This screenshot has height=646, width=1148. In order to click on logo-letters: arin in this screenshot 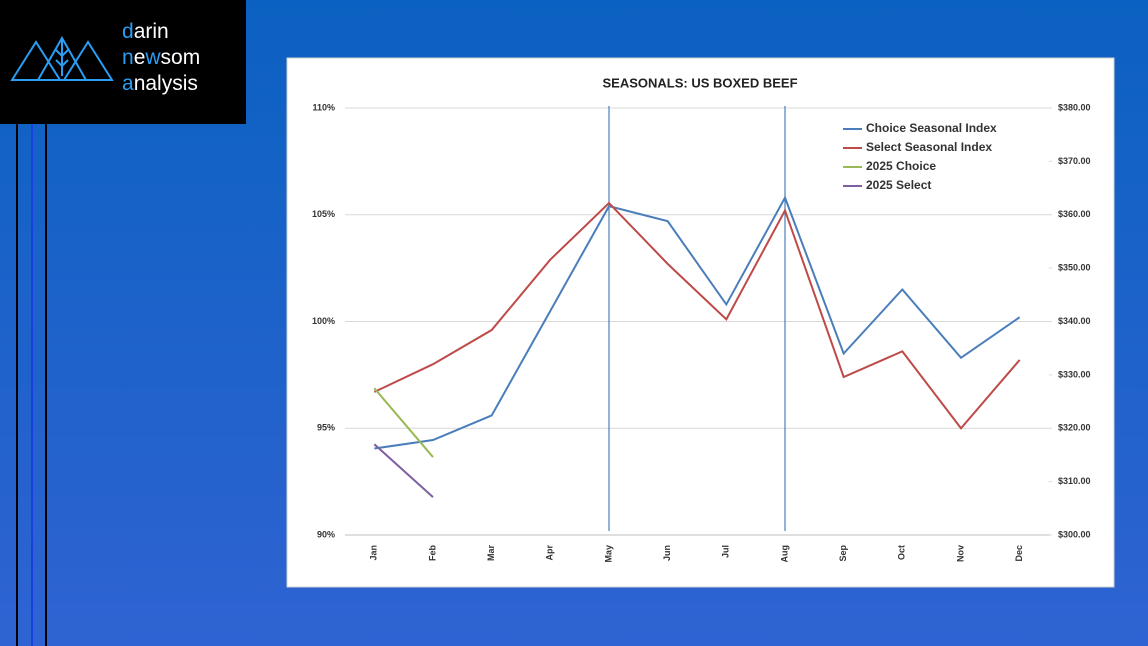, I will do `click(151, 31)`.